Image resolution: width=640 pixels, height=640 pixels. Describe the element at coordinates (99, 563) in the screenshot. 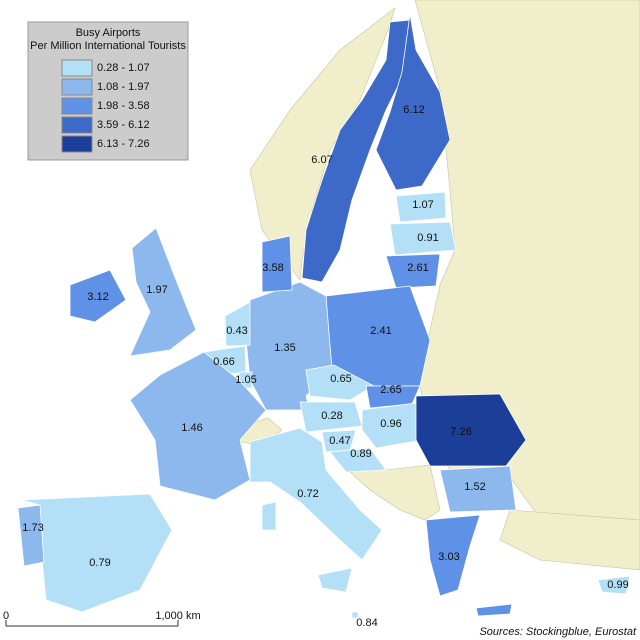

I see `value-label: 0.79` at that location.